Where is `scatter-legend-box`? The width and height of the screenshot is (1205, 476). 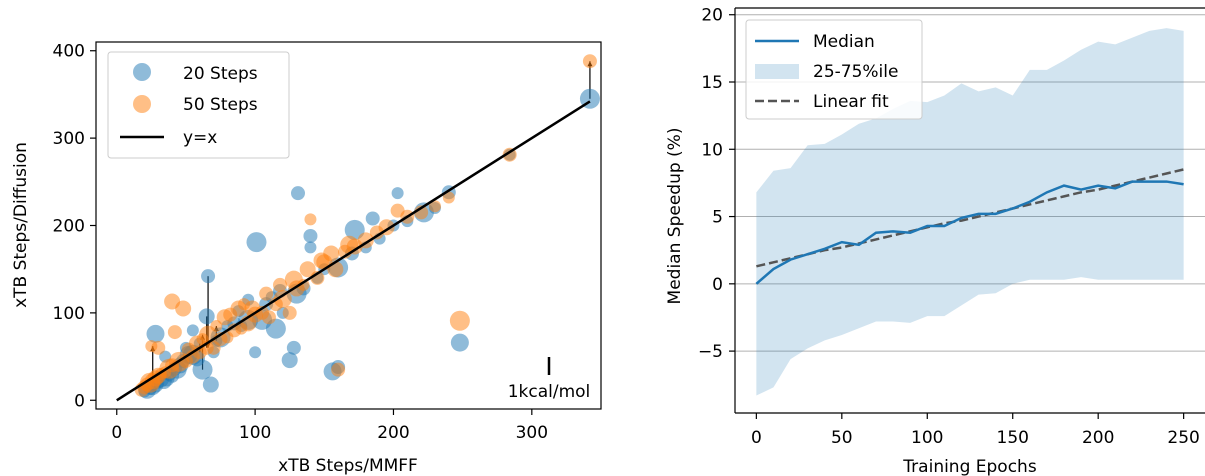
scatter-legend-box is located at coordinates (198, 105).